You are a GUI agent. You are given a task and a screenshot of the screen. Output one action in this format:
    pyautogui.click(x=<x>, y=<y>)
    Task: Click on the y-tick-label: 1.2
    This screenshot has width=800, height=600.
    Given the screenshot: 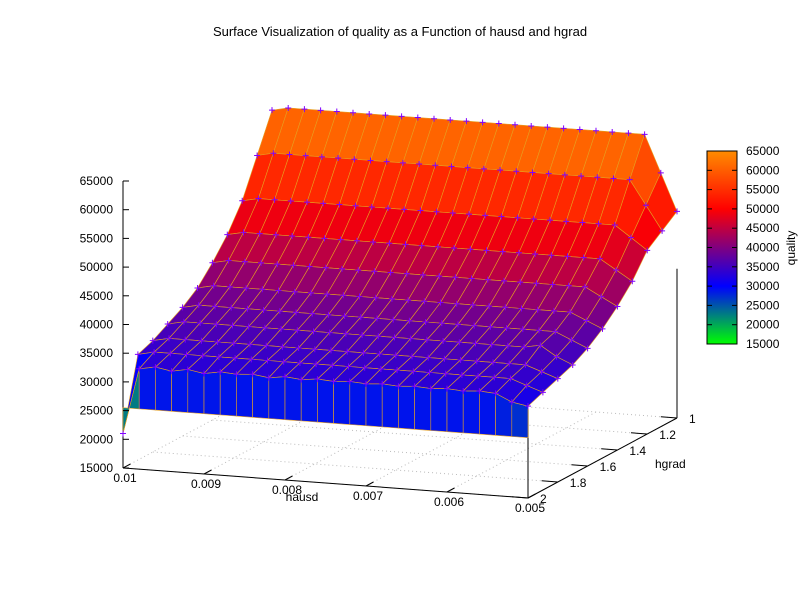 What is the action you would take?
    pyautogui.click(x=667, y=435)
    